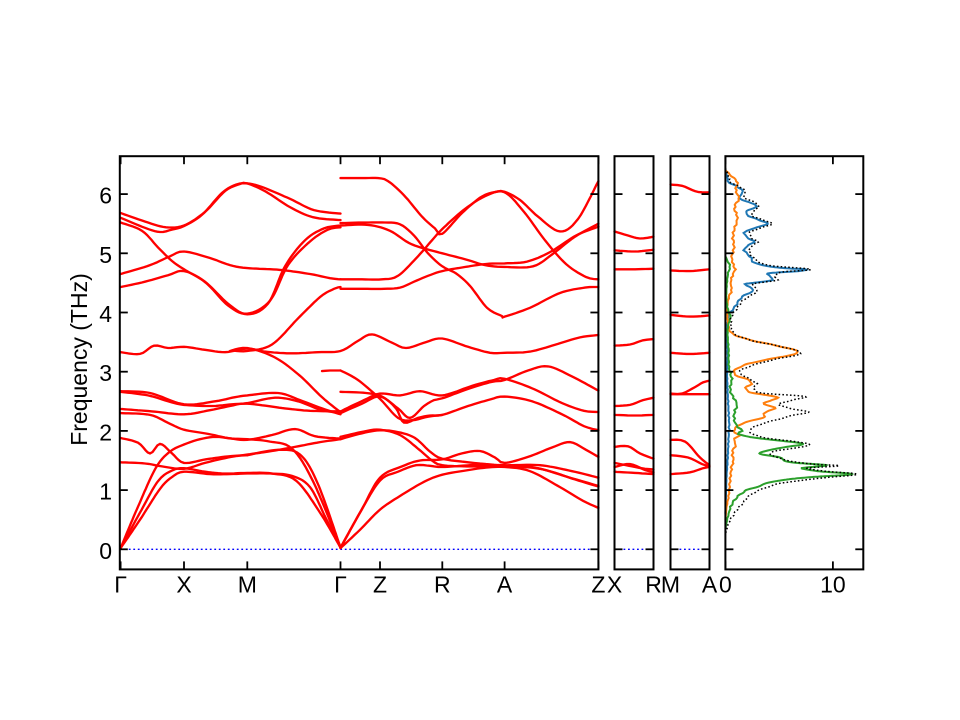 The image size is (960, 720). What do you see at coordinates (105, 432) in the screenshot?
I see `svg-text: 2` at bounding box center [105, 432].